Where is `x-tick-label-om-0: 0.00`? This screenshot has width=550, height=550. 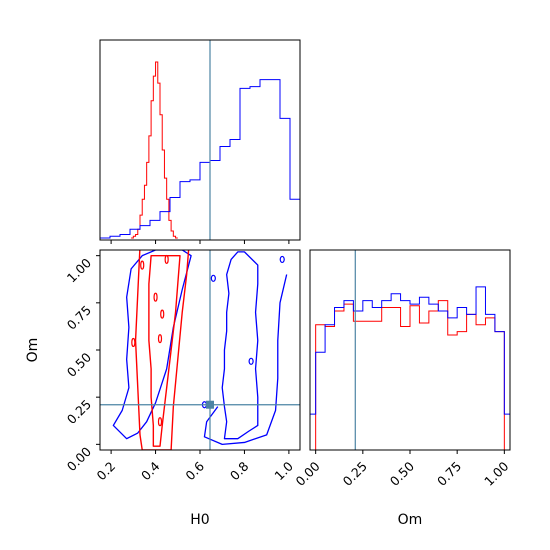 x-tick-label-om-0: 0.00 is located at coordinates (307, 473).